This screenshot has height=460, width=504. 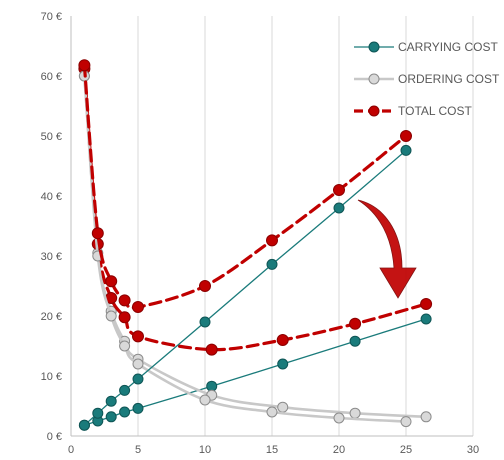 I want to click on x-tick-label-30: 30, so click(x=473, y=450).